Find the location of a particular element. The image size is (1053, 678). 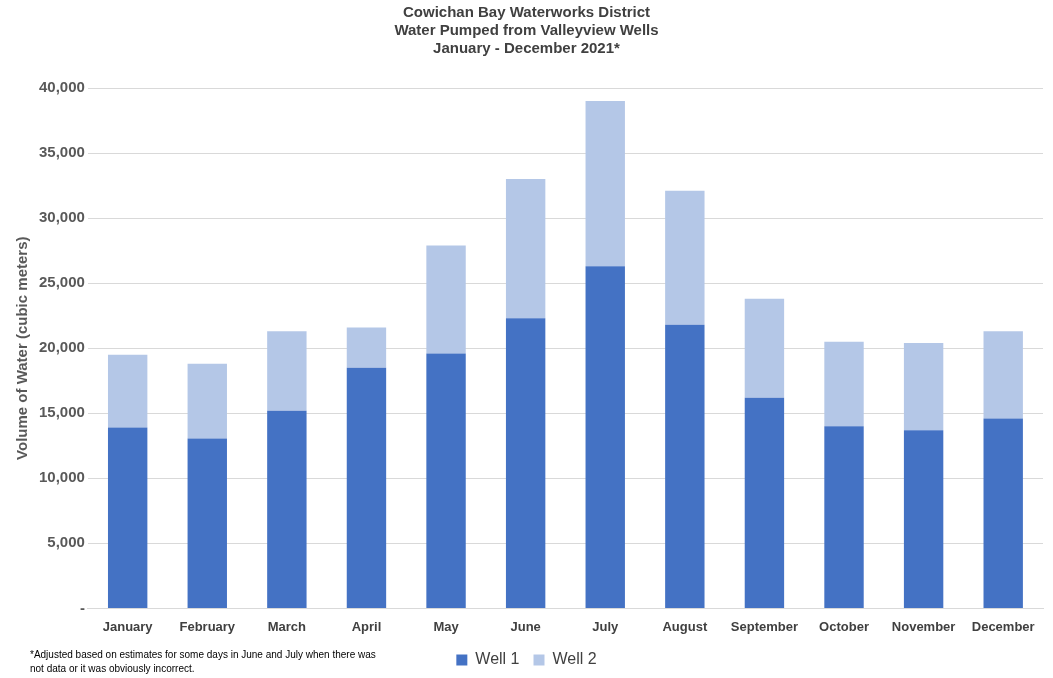

y-tick-label: 35,000 is located at coordinates (61, 152).